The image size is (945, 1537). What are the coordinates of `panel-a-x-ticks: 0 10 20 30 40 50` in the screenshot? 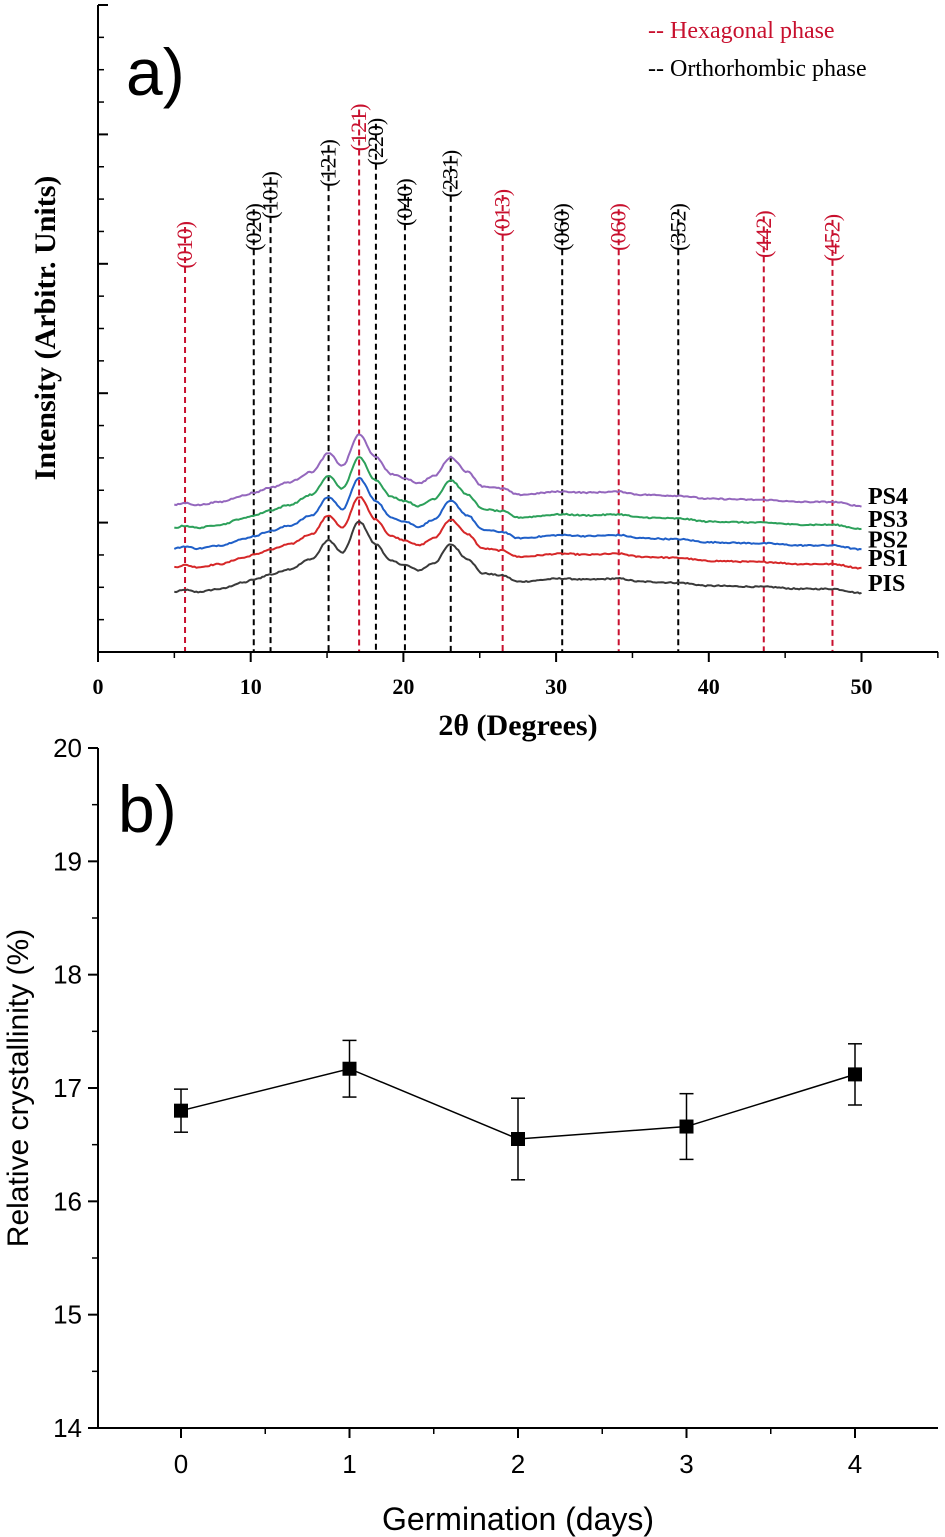 It's located at (516, 675).